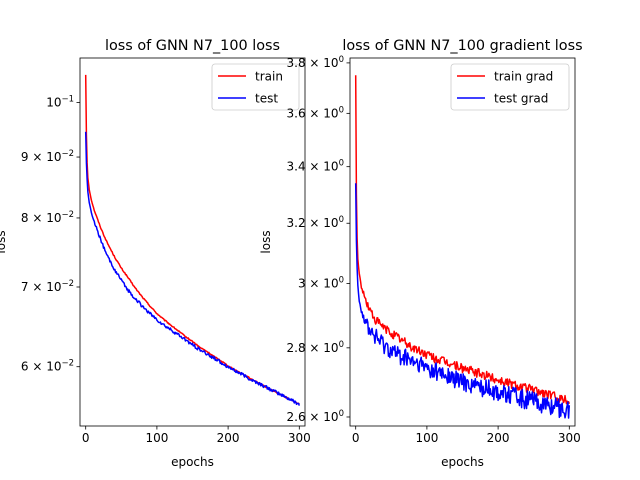  What do you see at coordinates (315, 416) in the screenshot?
I see `y-tick-label: 2.6 × 100` at bounding box center [315, 416].